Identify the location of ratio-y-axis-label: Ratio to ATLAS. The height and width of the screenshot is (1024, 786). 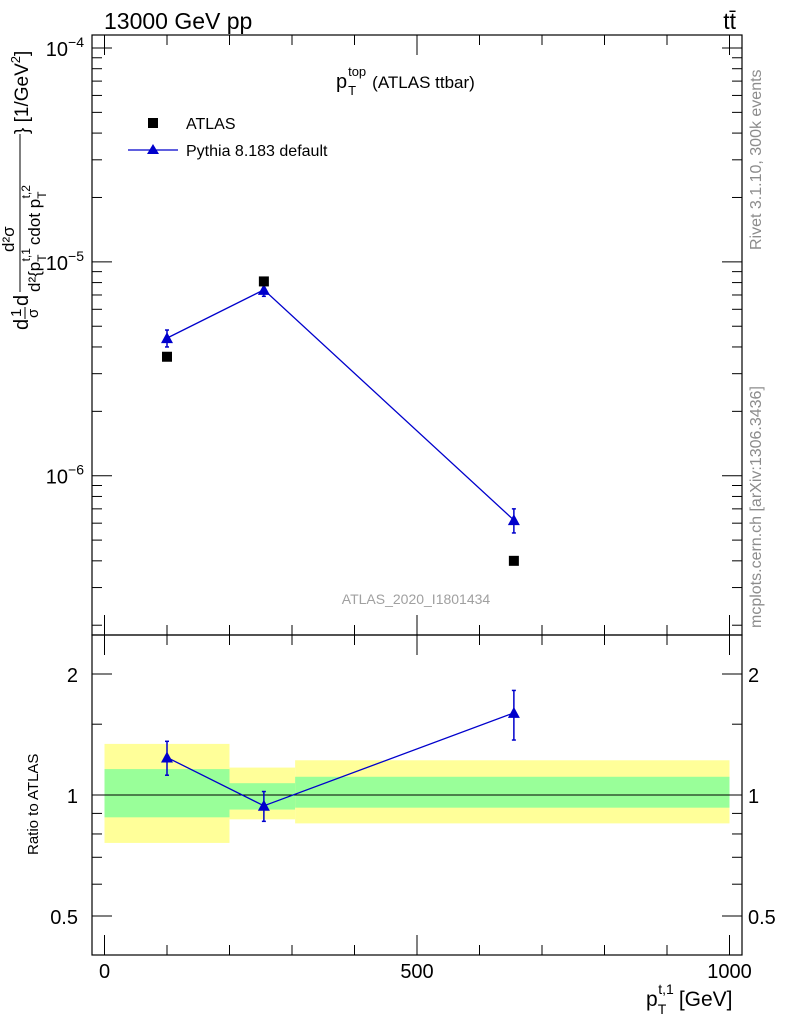
(33, 804).